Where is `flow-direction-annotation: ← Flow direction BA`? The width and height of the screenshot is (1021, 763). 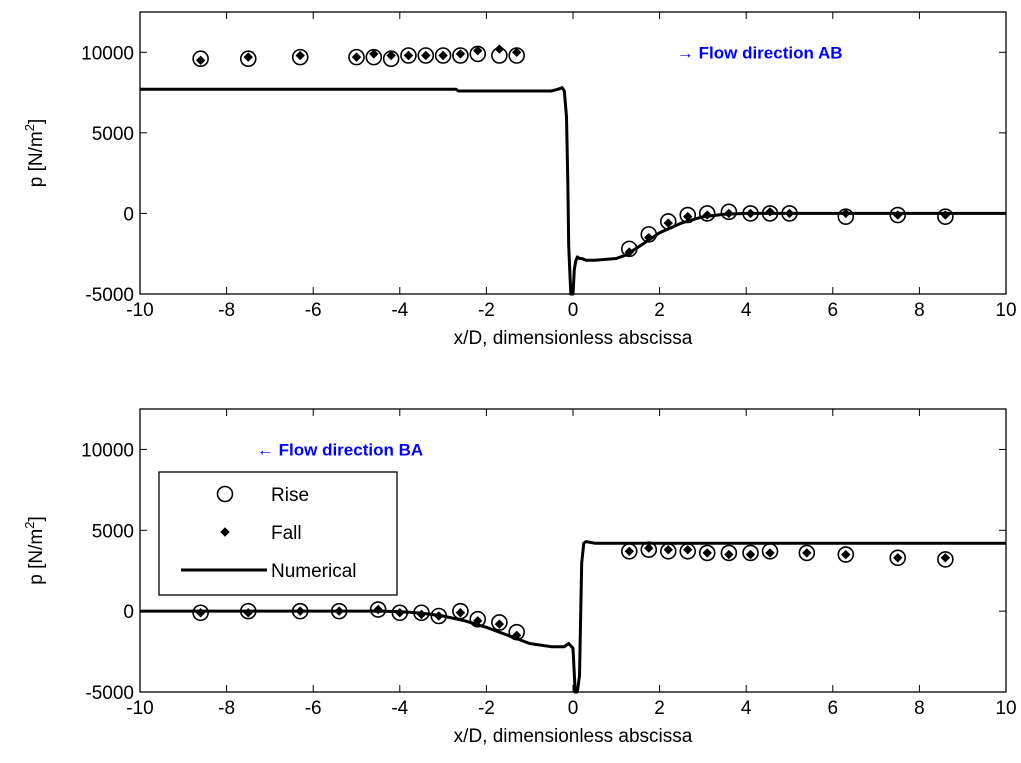 flow-direction-annotation: ← Flow direction BA is located at coordinates (340, 449).